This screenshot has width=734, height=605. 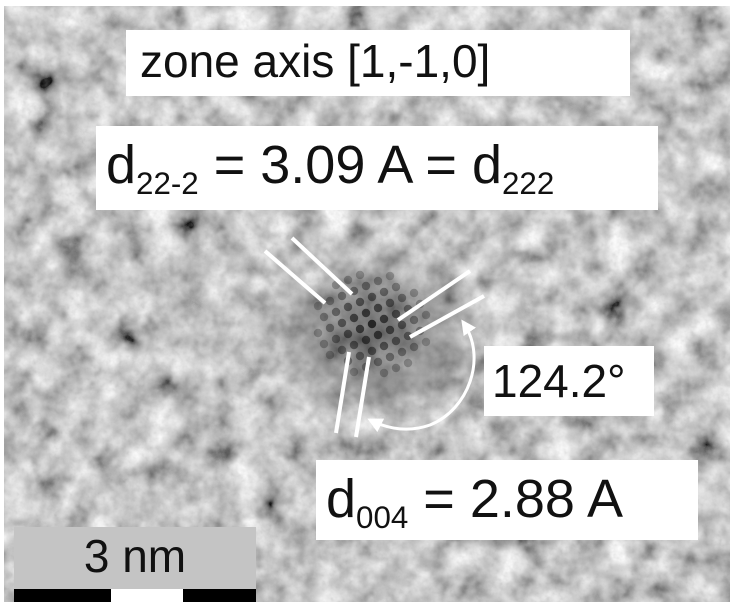 What do you see at coordinates (167, 183) in the screenshot?
I see `d22-2-subscript: 22-2` at bounding box center [167, 183].